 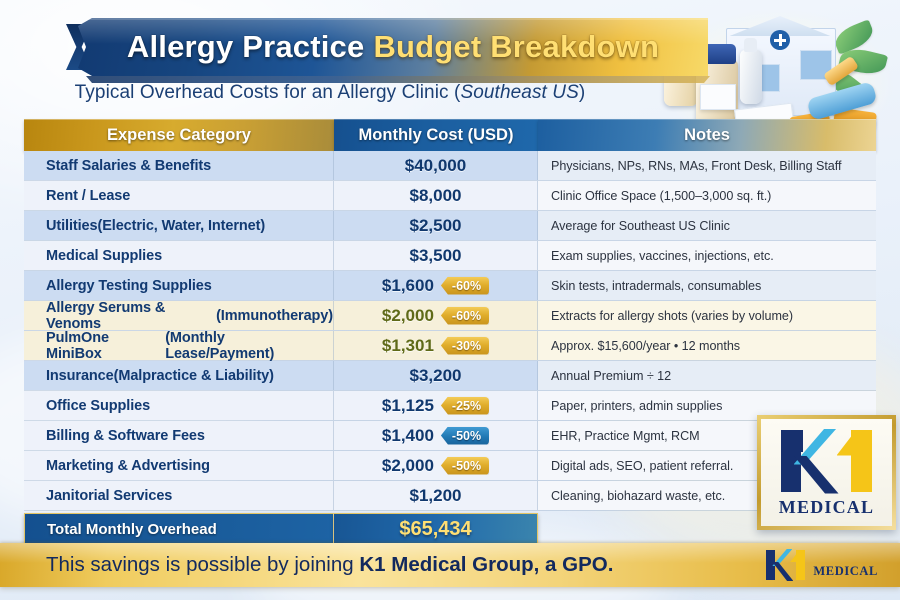 What do you see at coordinates (718, 97) in the screenshot?
I see `label-strip` at bounding box center [718, 97].